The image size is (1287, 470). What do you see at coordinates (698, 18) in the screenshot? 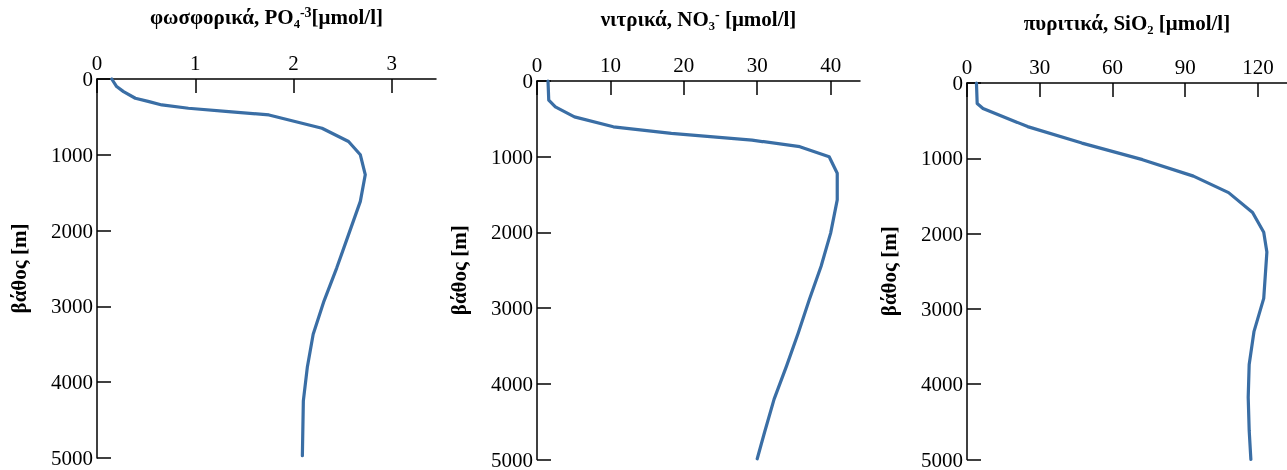
I see `x-axis-title: νιτρικά, NO₃- [μmol/l]` at bounding box center [698, 18].